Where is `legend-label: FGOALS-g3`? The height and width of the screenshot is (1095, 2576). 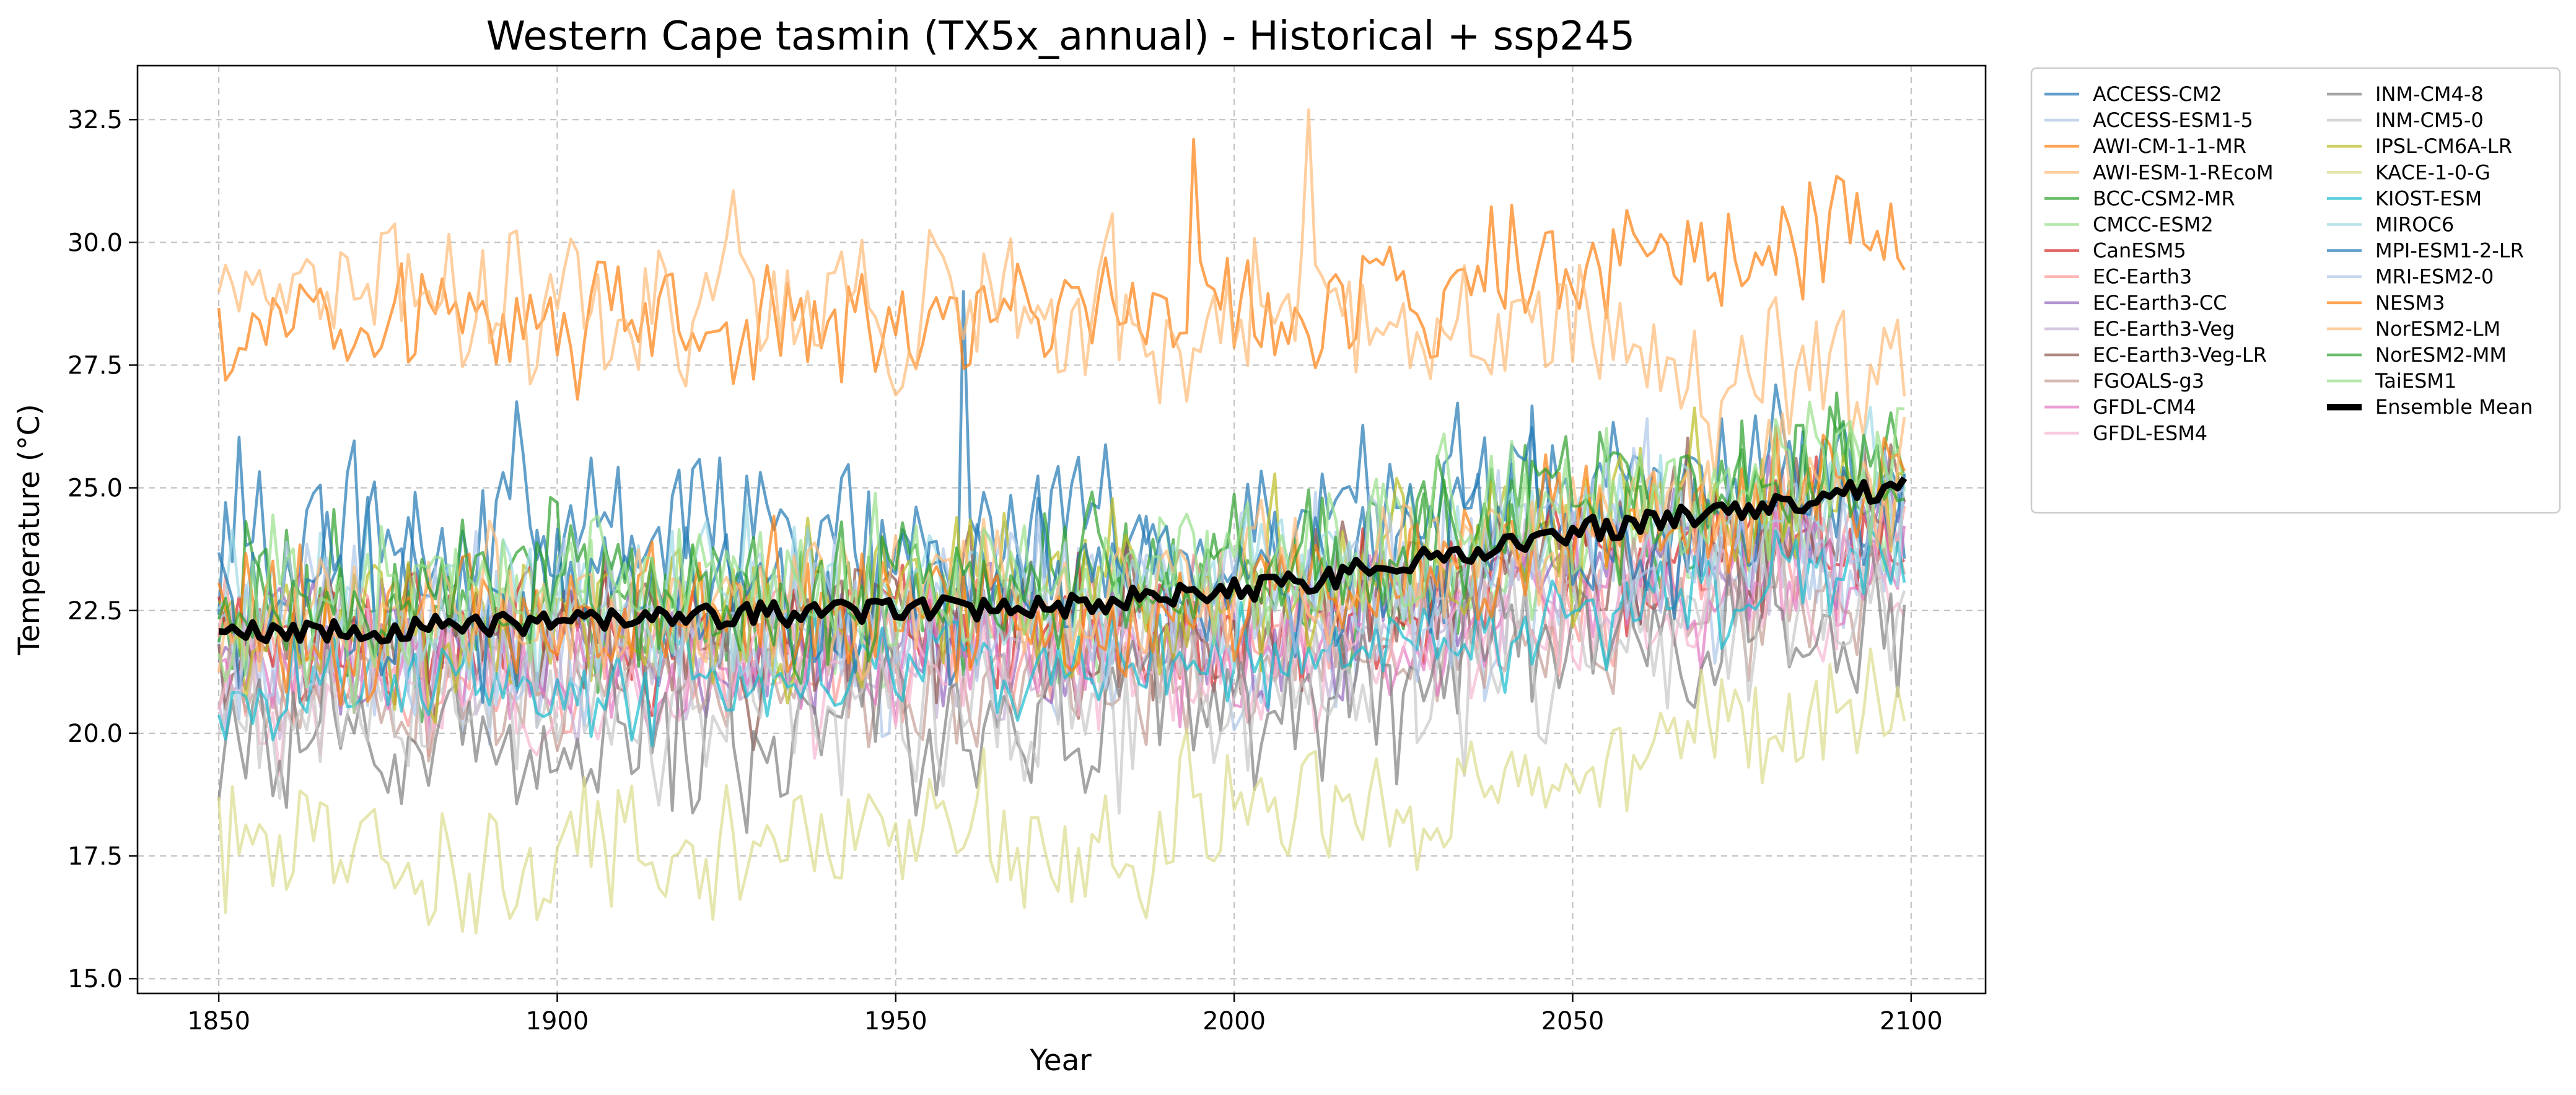
legend-label: FGOALS-g3 is located at coordinates (2148, 381).